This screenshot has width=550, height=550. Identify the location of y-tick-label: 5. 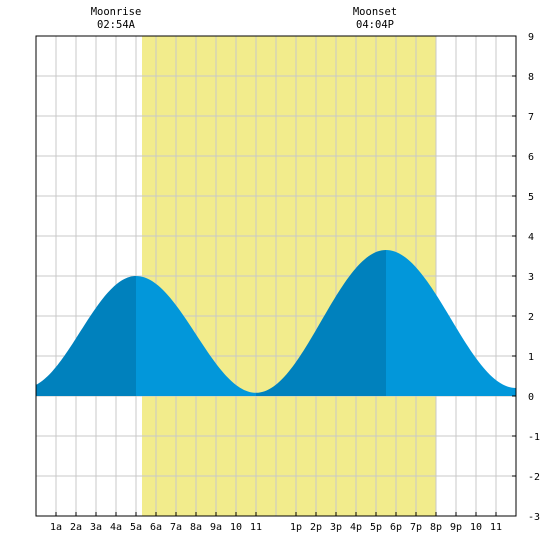
(531, 197).